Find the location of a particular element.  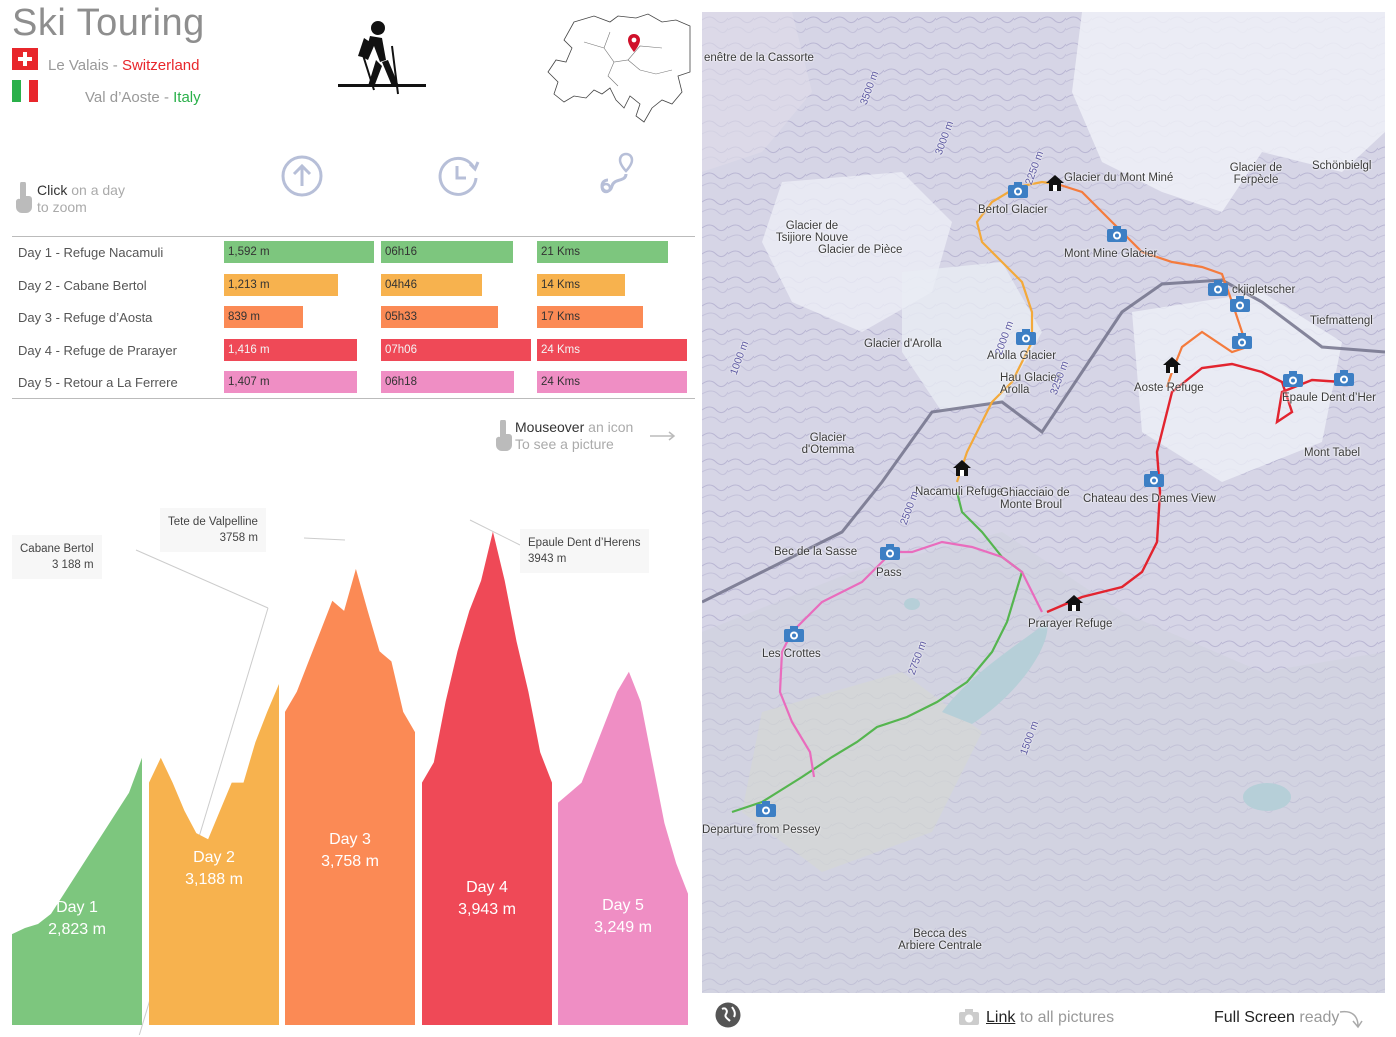

fullscreen-button: Full Screen is located at coordinates (1254, 1017).